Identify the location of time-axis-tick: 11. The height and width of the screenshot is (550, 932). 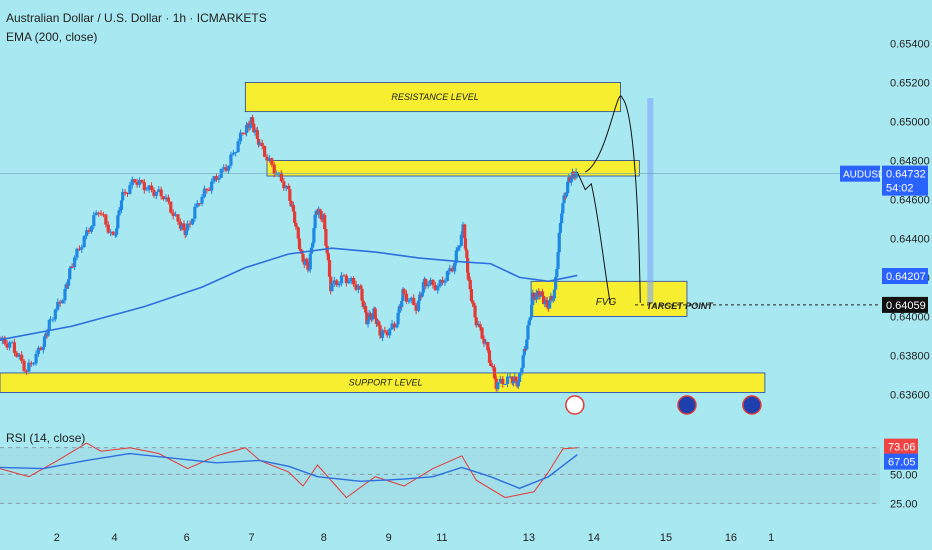
(441, 538).